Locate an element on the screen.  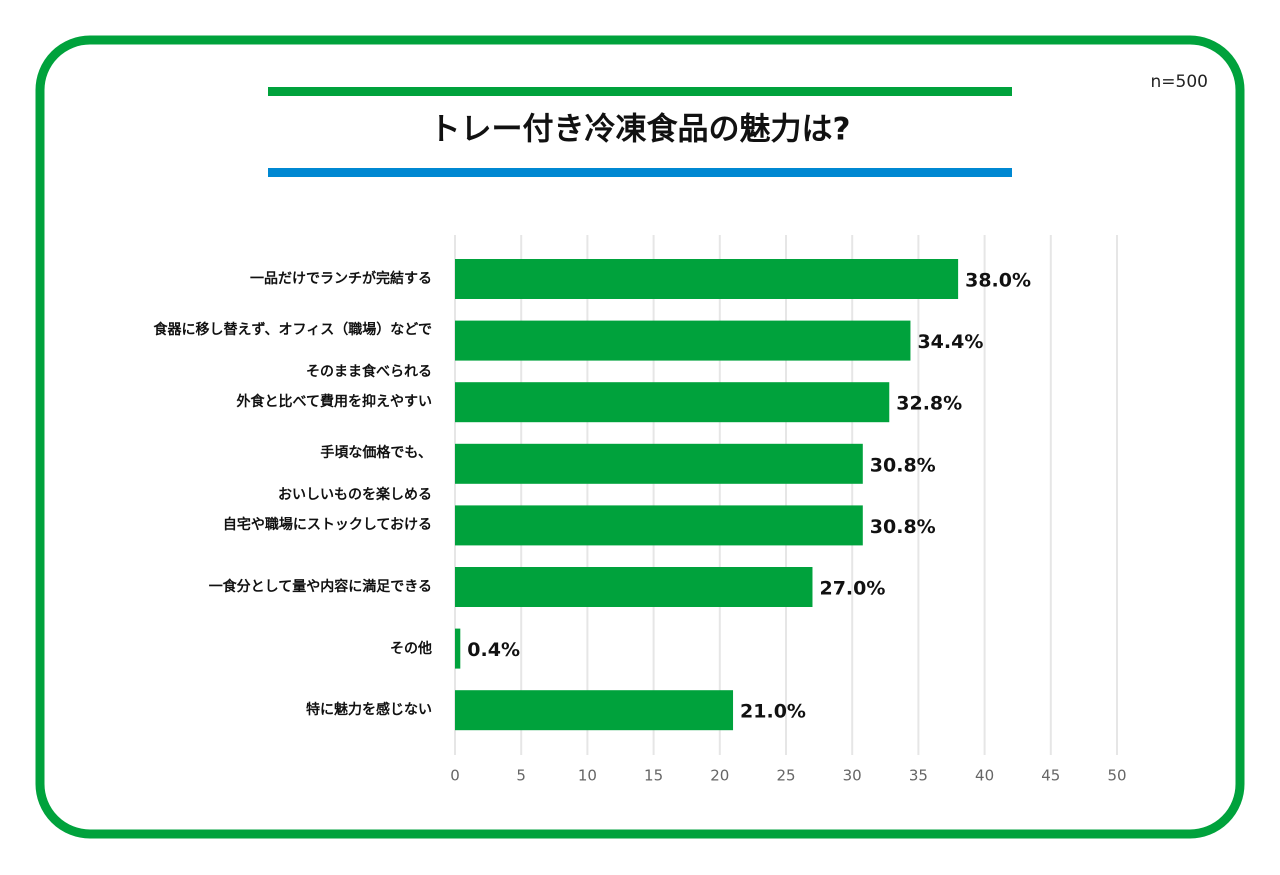
x-tick-label: 30 is located at coordinates (852, 776).